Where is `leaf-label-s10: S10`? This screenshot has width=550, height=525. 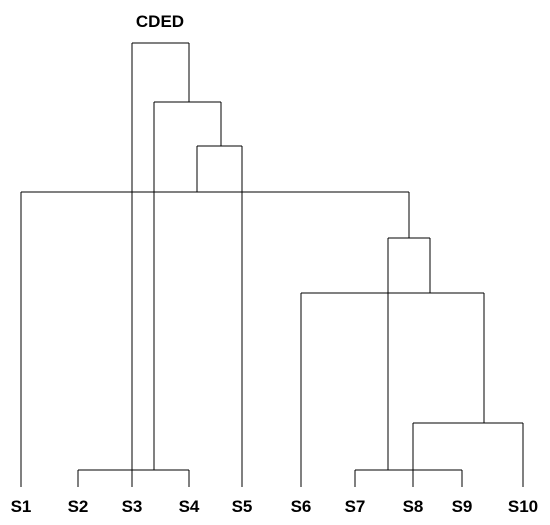
leaf-label-s10: S10 is located at coordinates (523, 506).